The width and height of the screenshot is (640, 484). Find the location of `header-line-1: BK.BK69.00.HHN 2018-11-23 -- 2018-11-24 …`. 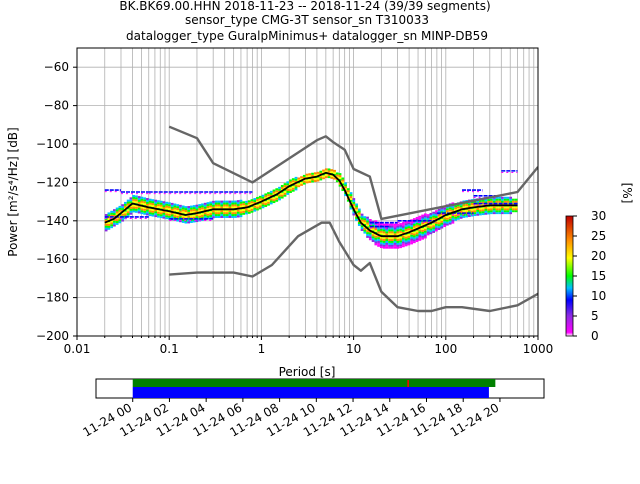

header-line-1: BK.BK69.00.HHN 2018-11-23 -- 2018-11-24 … is located at coordinates (304, 6).